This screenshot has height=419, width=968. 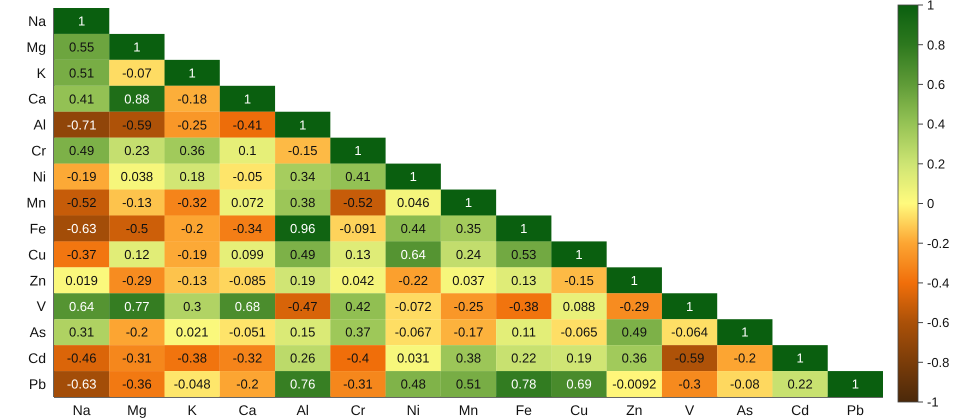 What do you see at coordinates (38, 150) in the screenshot?
I see `y-tick-label: Cr` at bounding box center [38, 150].